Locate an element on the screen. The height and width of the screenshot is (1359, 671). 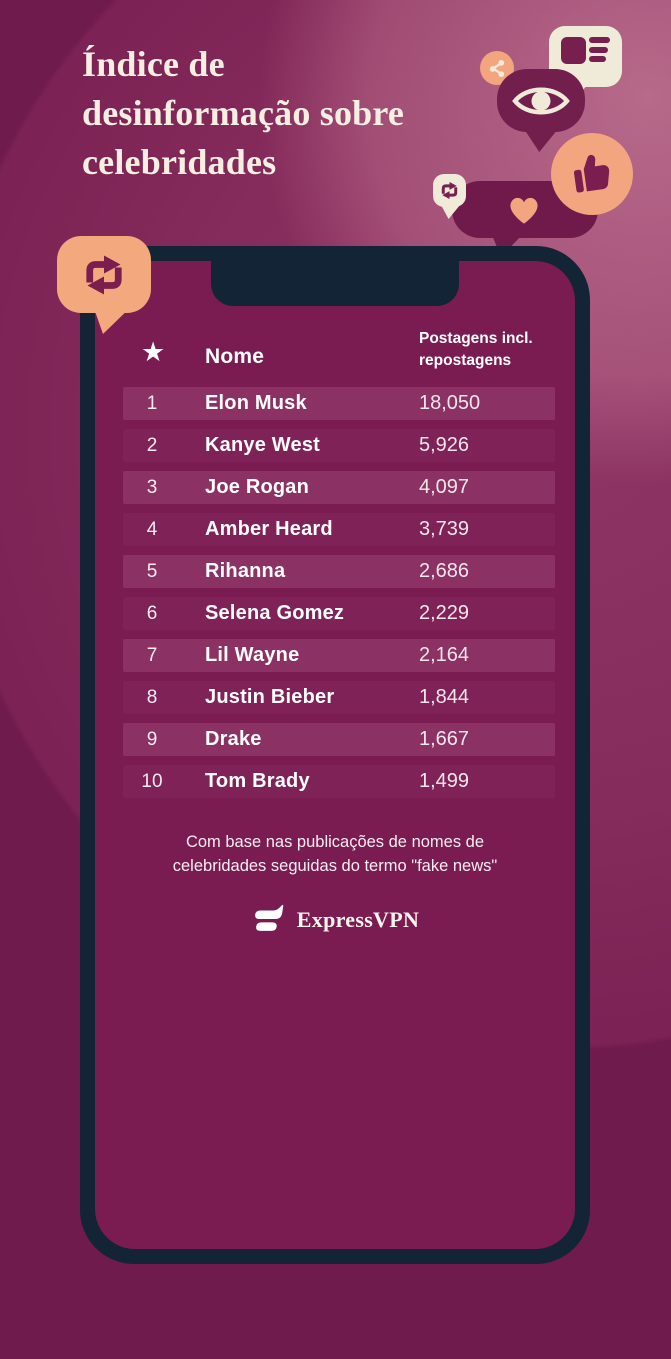
rank-cell: 7 is located at coordinates (152, 655).